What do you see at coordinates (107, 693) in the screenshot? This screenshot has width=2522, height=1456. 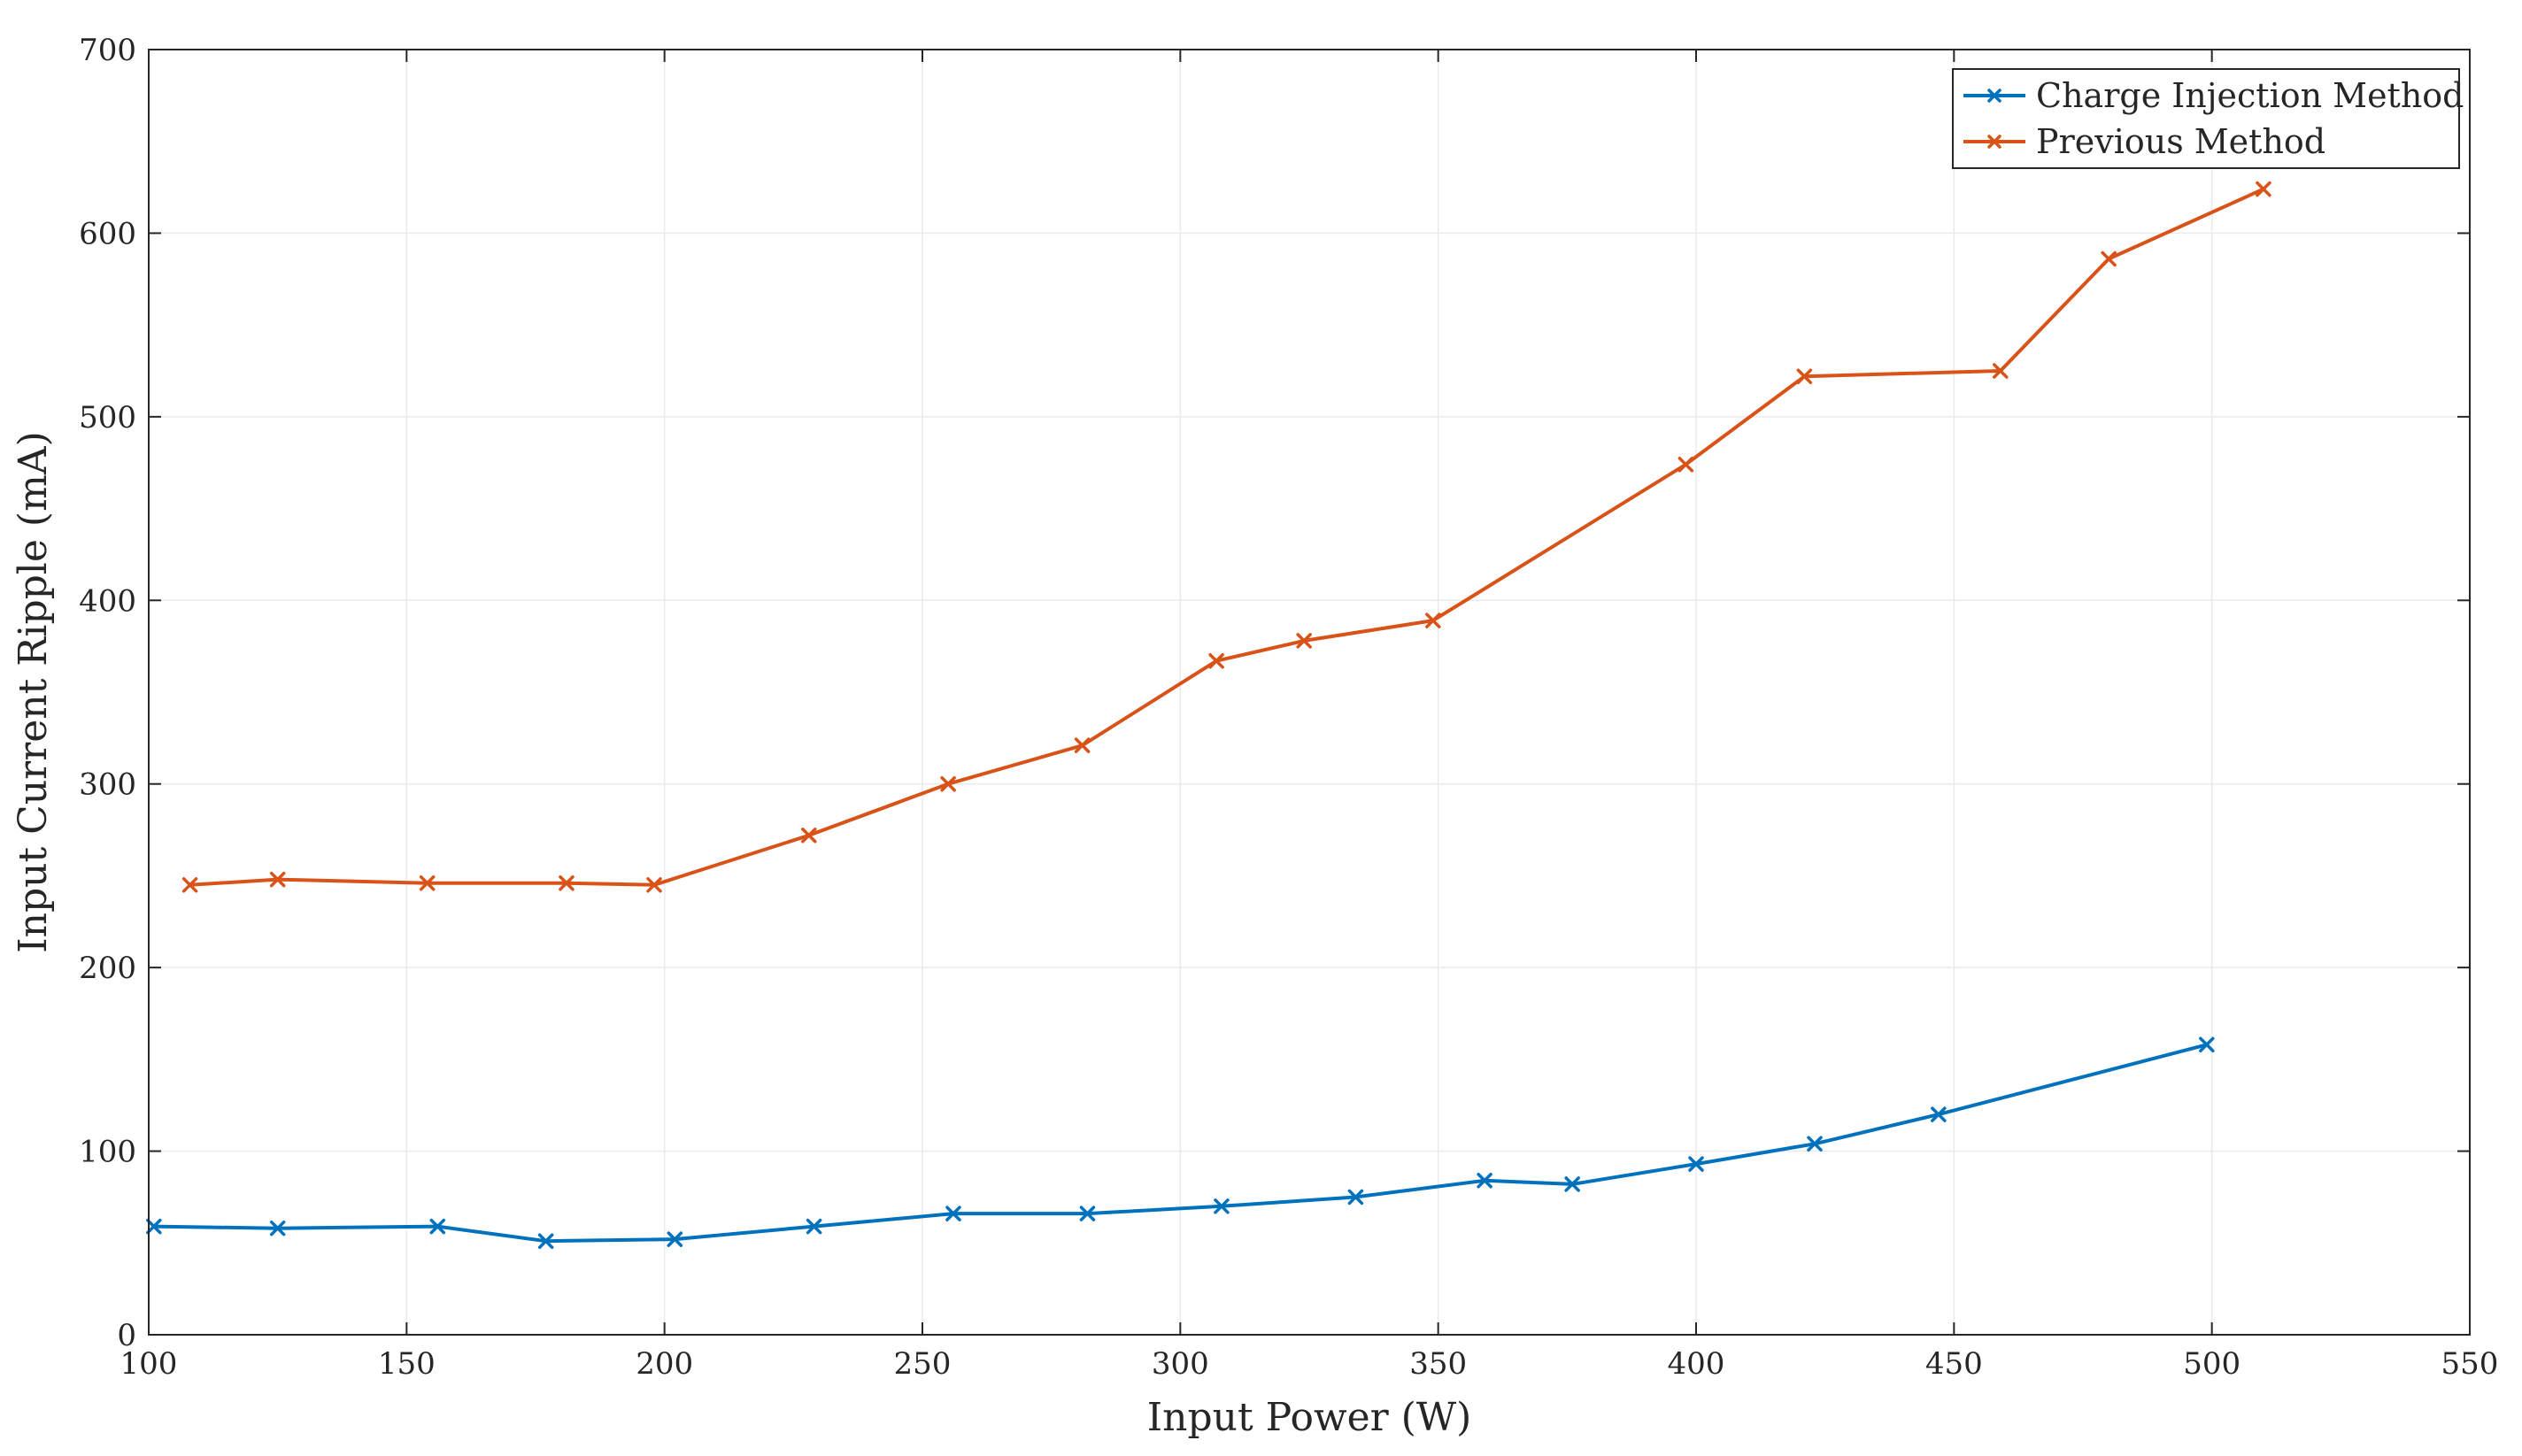 I see `y-tick-labels: 0 100 200 300 400 500 600 700` at bounding box center [107, 693].